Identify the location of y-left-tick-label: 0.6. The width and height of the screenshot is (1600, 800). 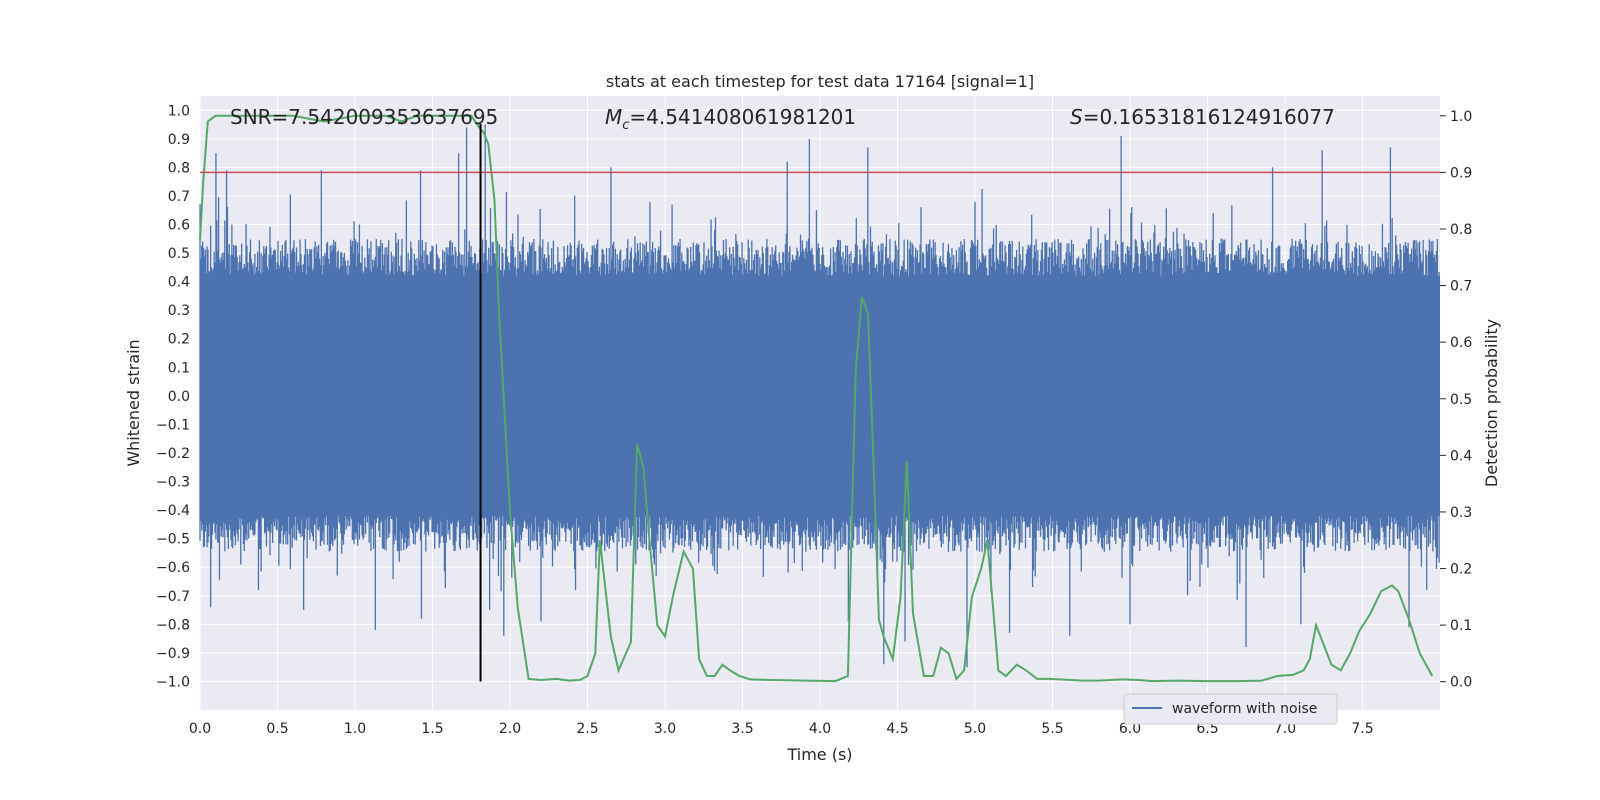
(179, 226).